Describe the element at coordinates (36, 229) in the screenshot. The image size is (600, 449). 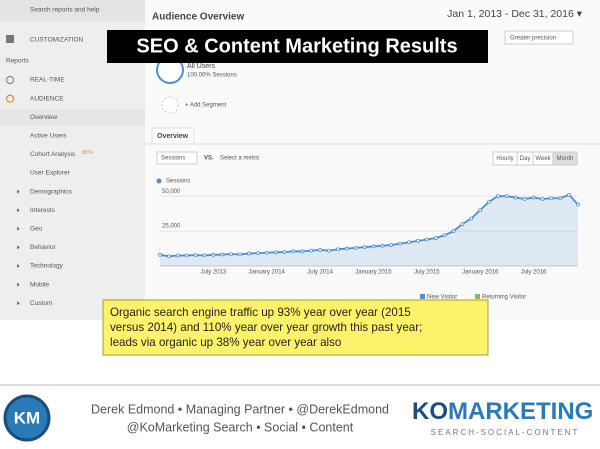
I see `nav-item: Geo` at that location.